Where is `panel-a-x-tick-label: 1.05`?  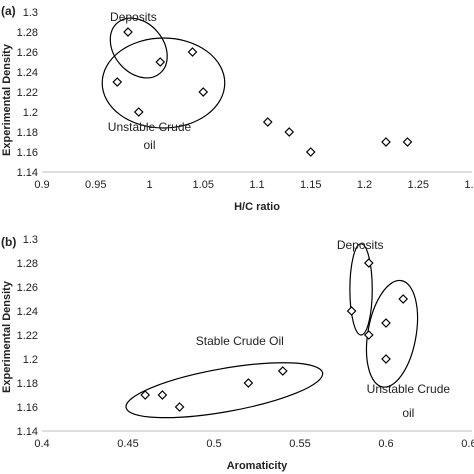 panel-a-x-tick-label: 1.05 is located at coordinates (203, 185).